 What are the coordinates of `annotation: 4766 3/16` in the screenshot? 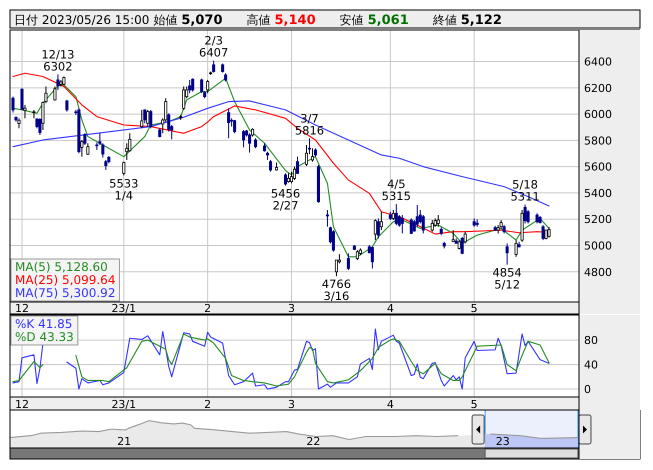 It's located at (337, 290).